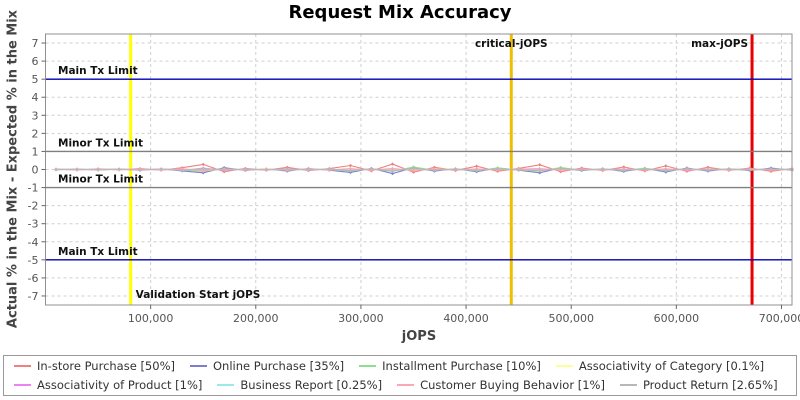 Image resolution: width=800 pixels, height=400 pixels. What do you see at coordinates (33, 224) in the screenshot?
I see `svg-text: -3` at bounding box center [33, 224].